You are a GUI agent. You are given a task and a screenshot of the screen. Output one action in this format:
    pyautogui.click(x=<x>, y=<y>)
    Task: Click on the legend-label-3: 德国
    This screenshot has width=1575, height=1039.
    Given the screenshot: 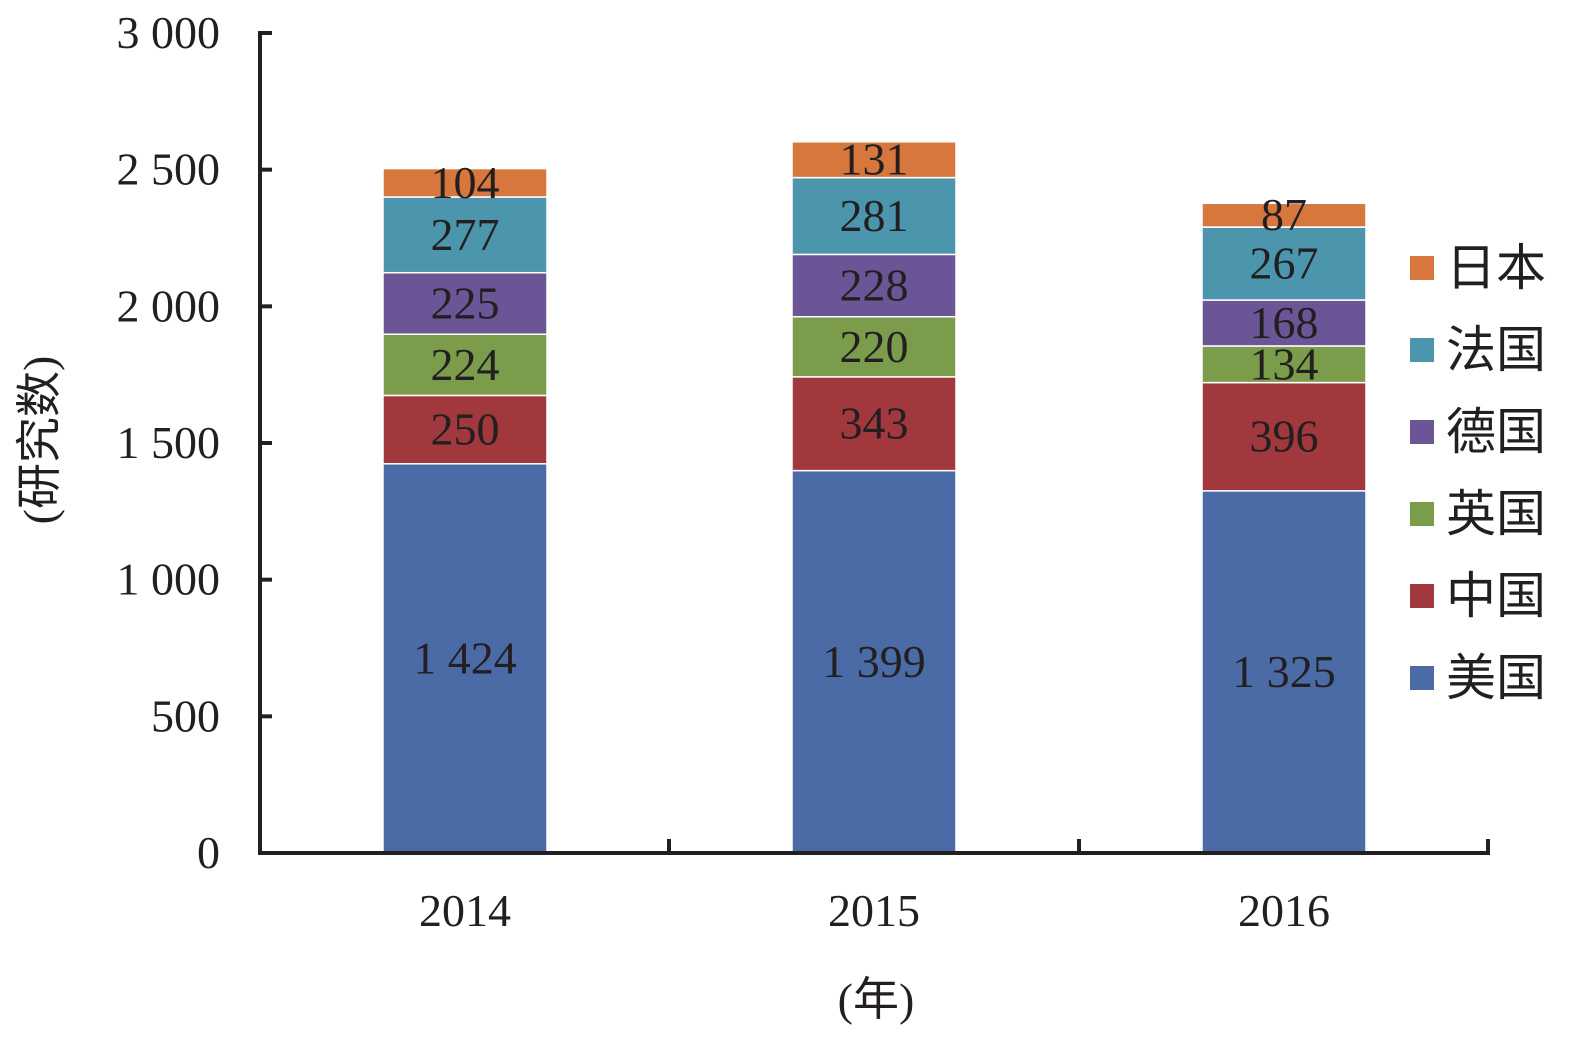 What is the action you would take?
    pyautogui.click(x=1496, y=432)
    